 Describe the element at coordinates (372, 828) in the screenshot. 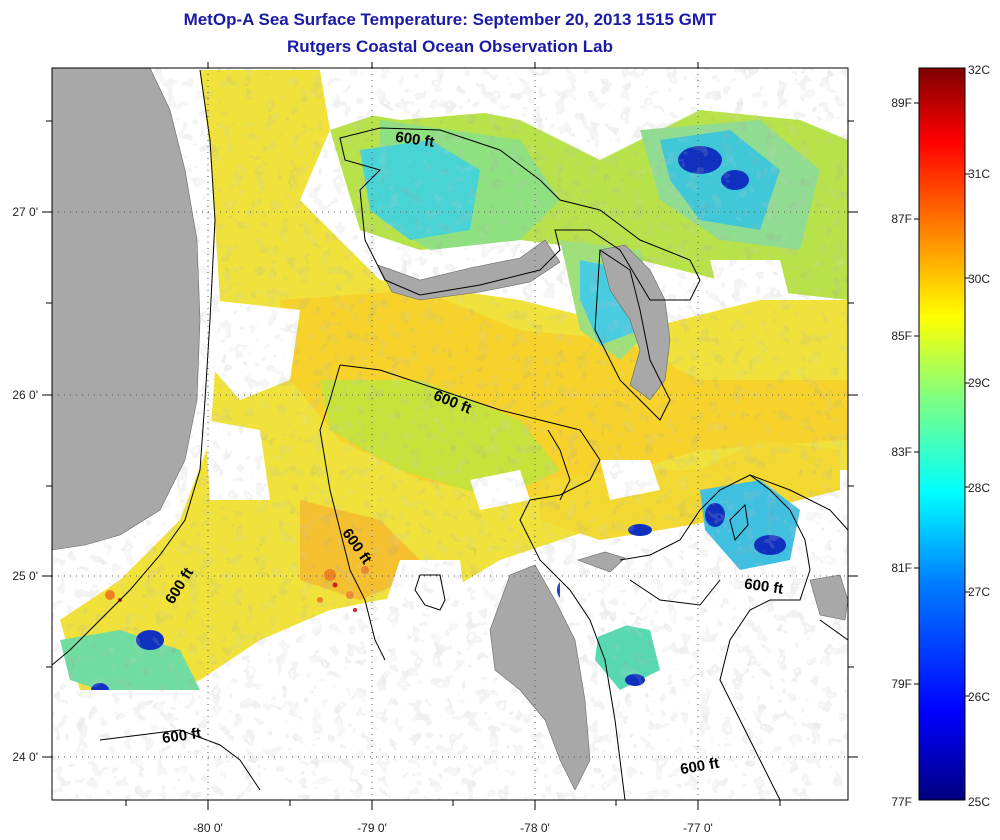

I see `lon-label: -79 0'` at that location.